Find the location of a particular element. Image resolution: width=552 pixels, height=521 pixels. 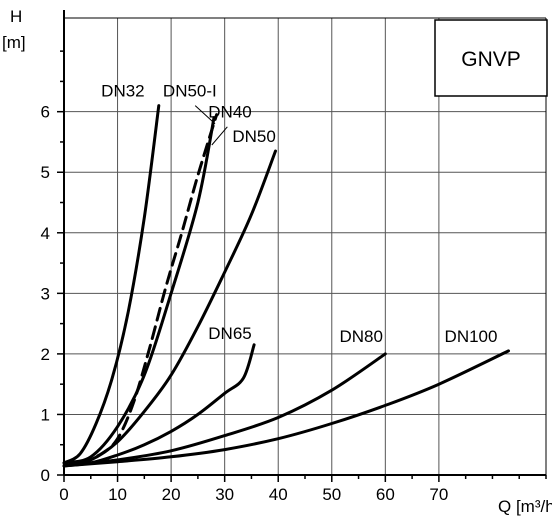

x-tick-label: 30 is located at coordinates (224, 494).